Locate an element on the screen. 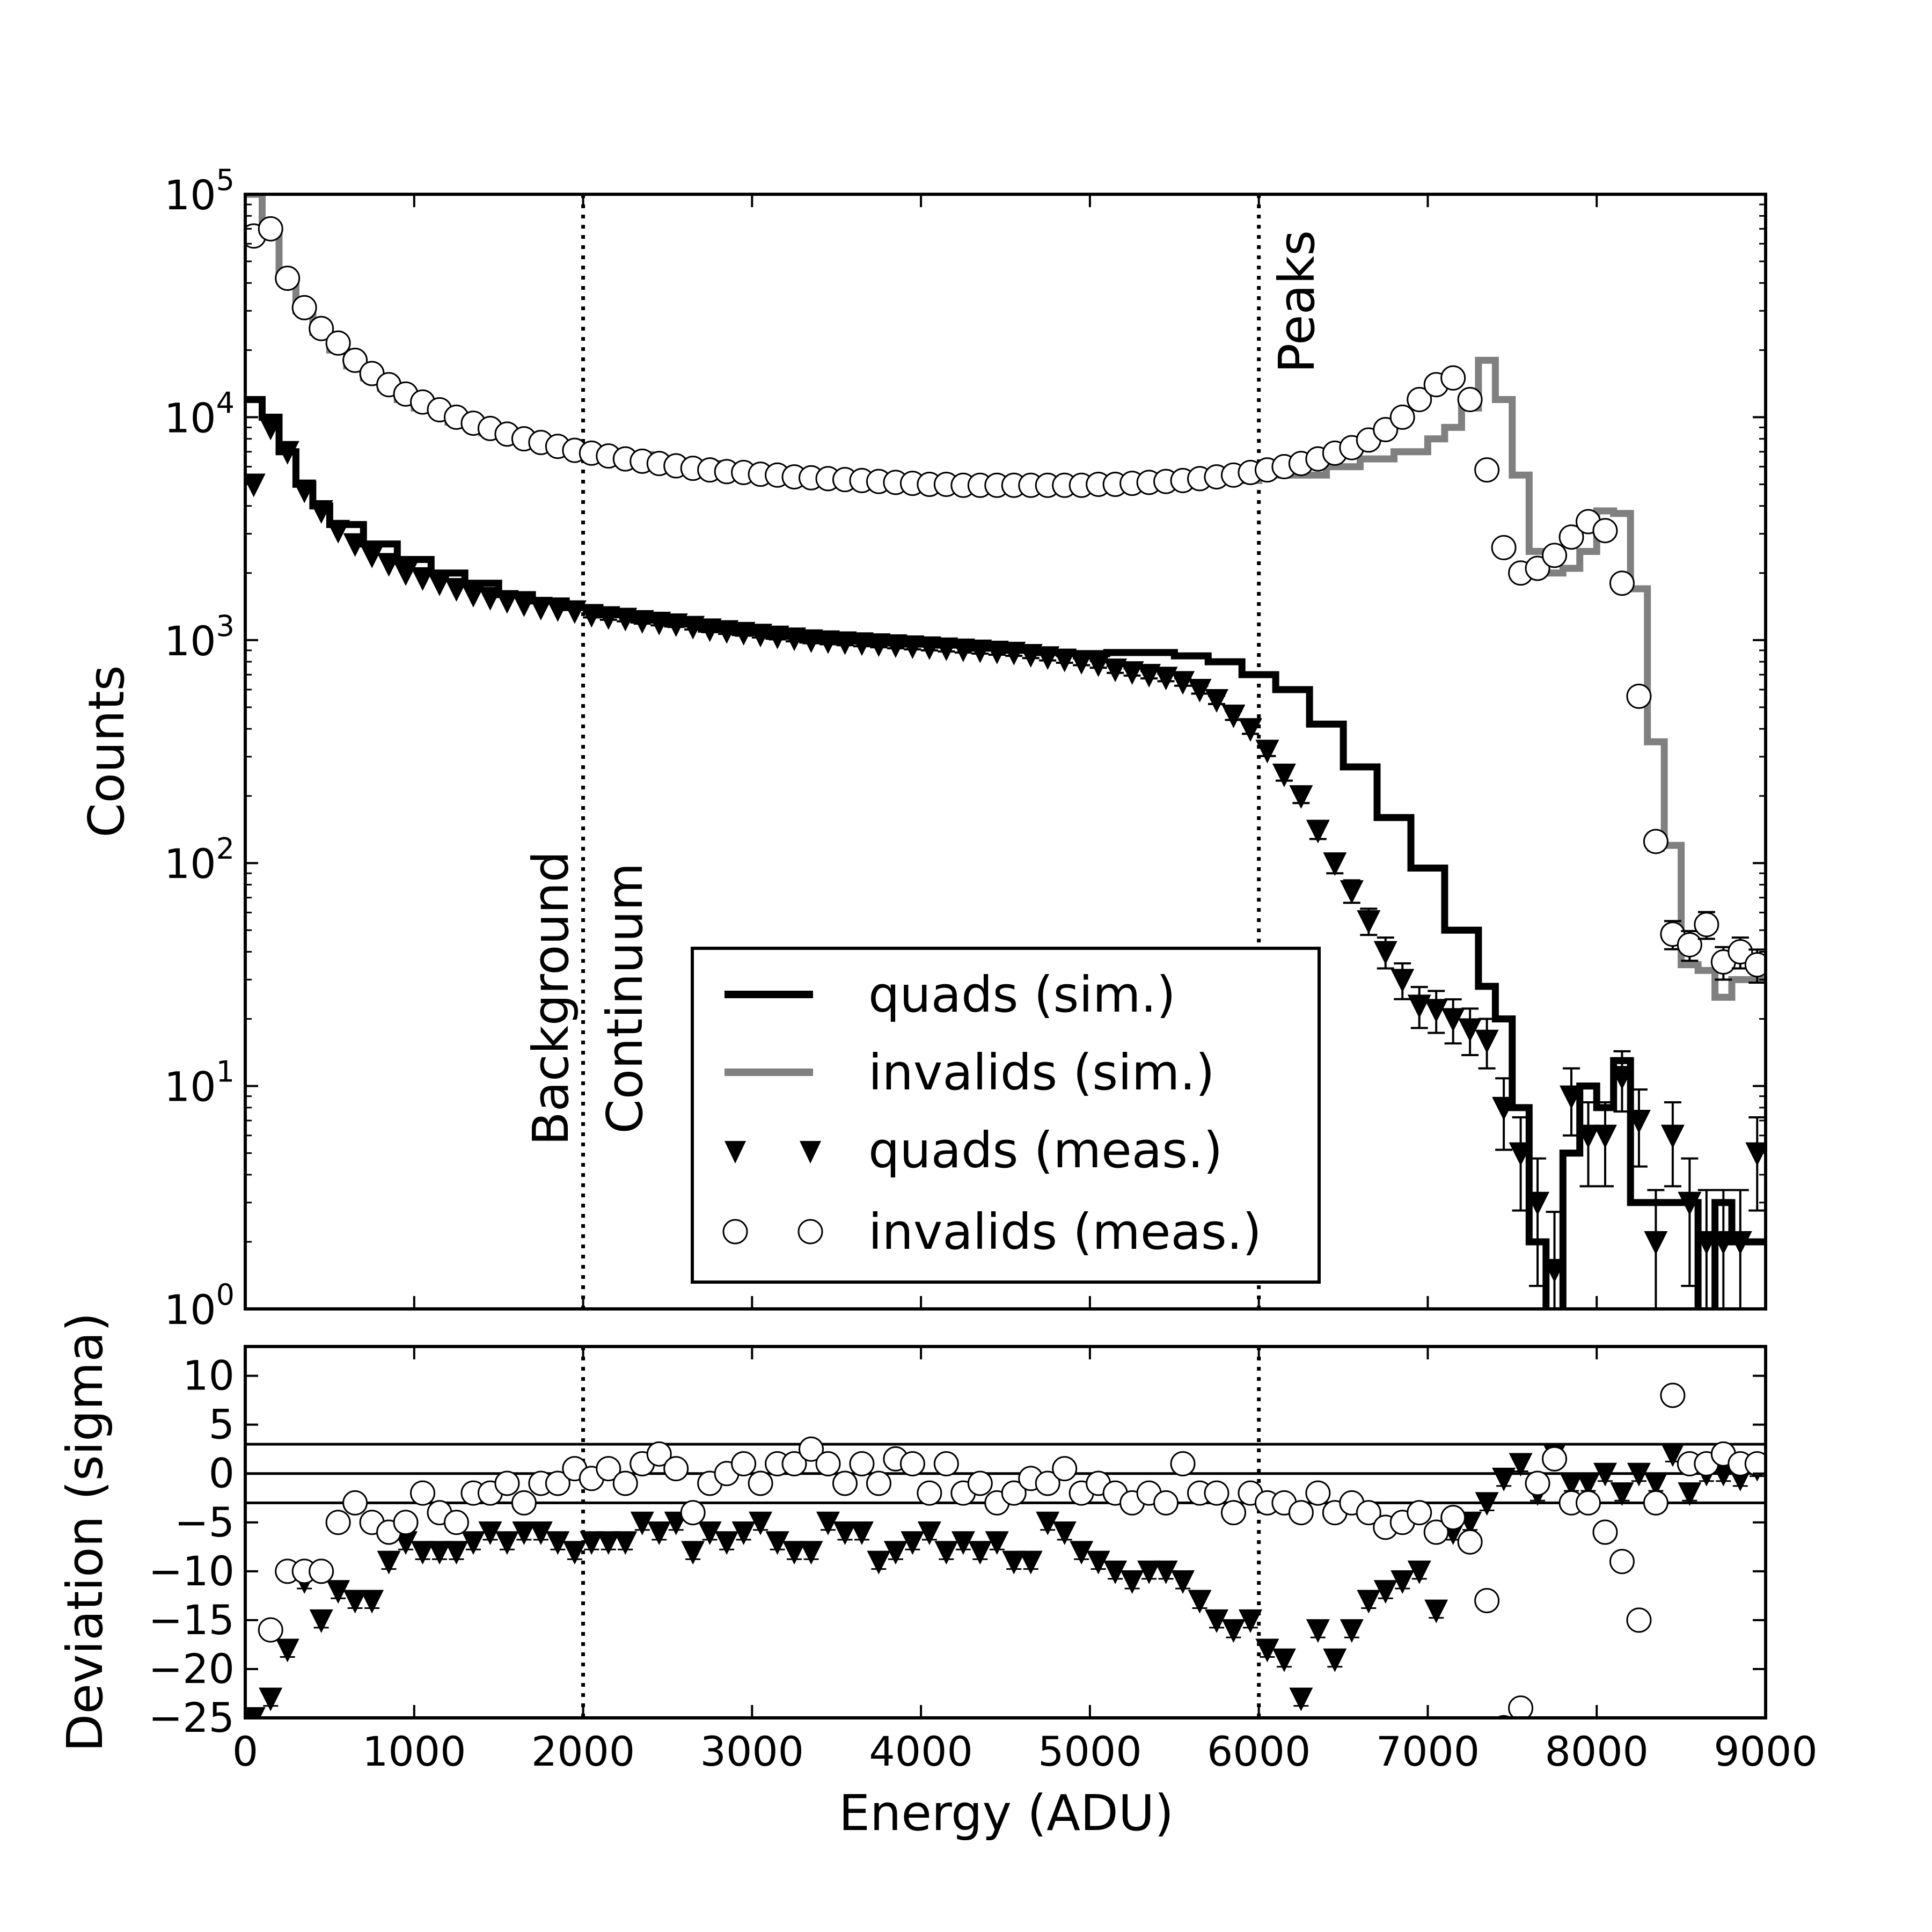 The image size is (1932, 1932). x-tick-label-8000: 8000 is located at coordinates (1597, 1751).